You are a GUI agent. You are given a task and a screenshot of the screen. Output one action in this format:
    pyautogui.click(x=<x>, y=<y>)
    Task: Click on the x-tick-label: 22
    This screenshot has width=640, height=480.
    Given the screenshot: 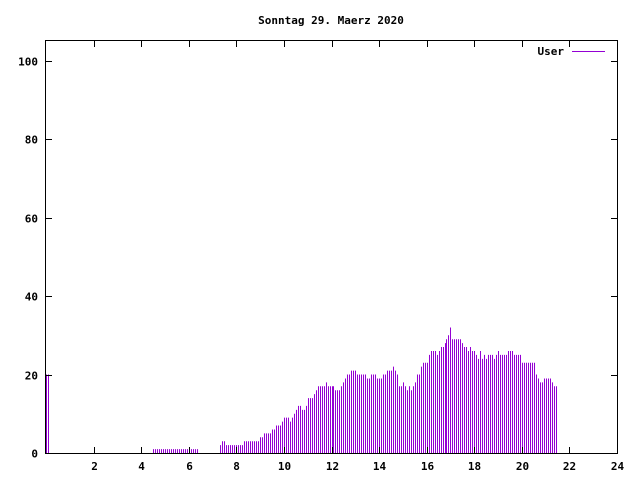 What is the action you would take?
    pyautogui.click(x=569, y=466)
    